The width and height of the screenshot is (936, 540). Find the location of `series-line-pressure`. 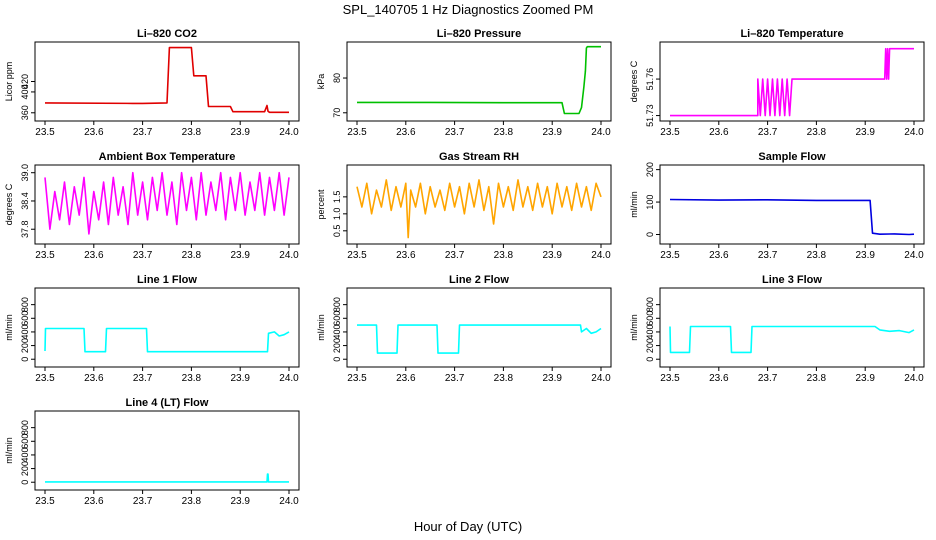

series-line-pressure is located at coordinates (479, 80).